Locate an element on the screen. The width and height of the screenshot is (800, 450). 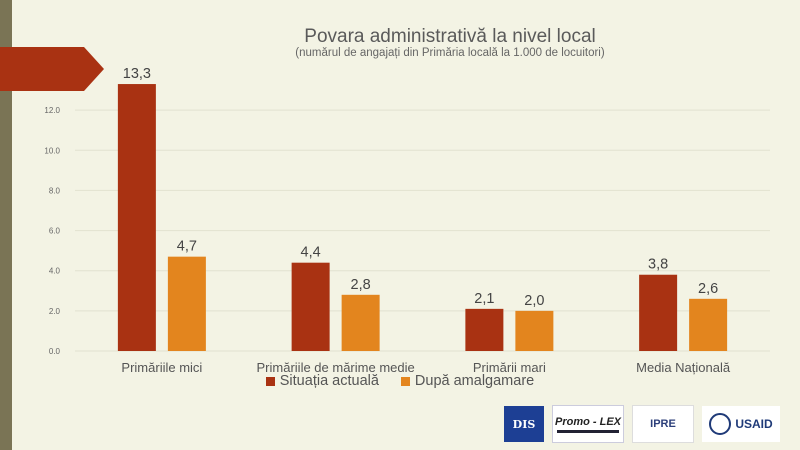
y-tick-label: 2.0 is located at coordinates (55, 311).